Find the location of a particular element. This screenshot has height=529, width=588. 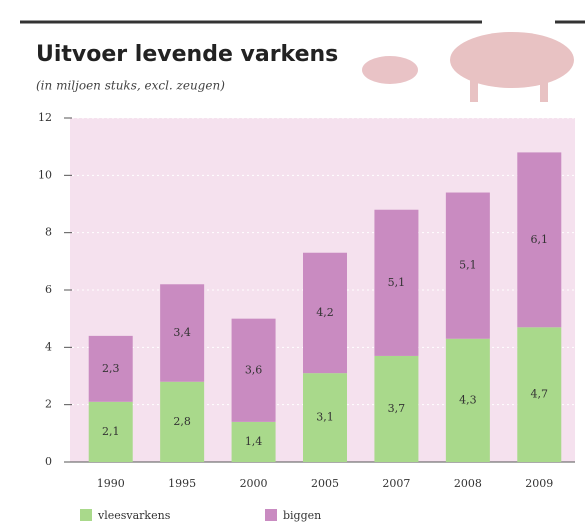

value-label: 6,1 is located at coordinates (540, 239).